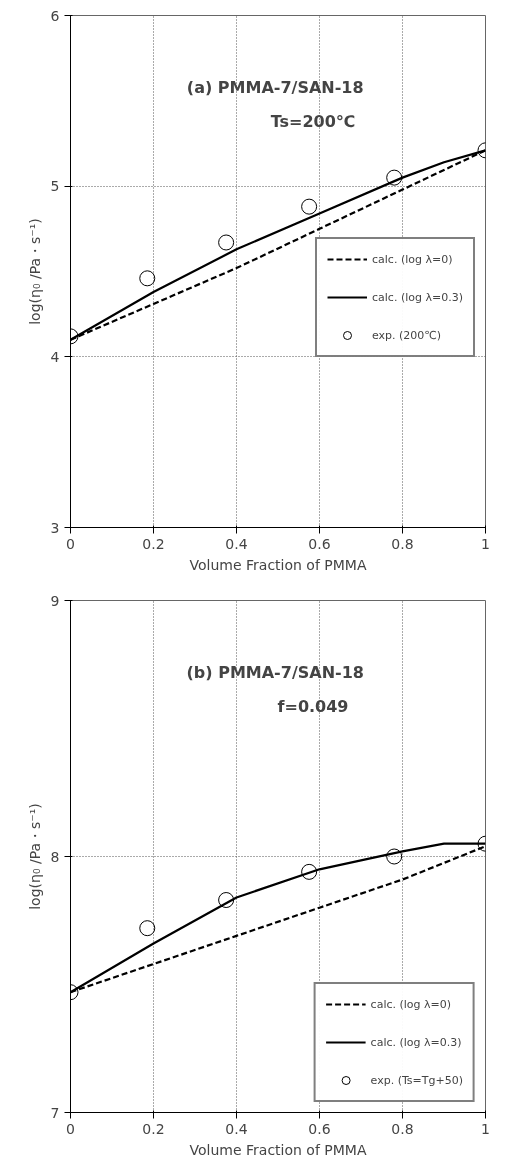 The image size is (508, 1163). What do you see at coordinates (275, 88) in the screenshot?
I see `annotation: (a) PMMA-7/SAN-18` at bounding box center [275, 88].